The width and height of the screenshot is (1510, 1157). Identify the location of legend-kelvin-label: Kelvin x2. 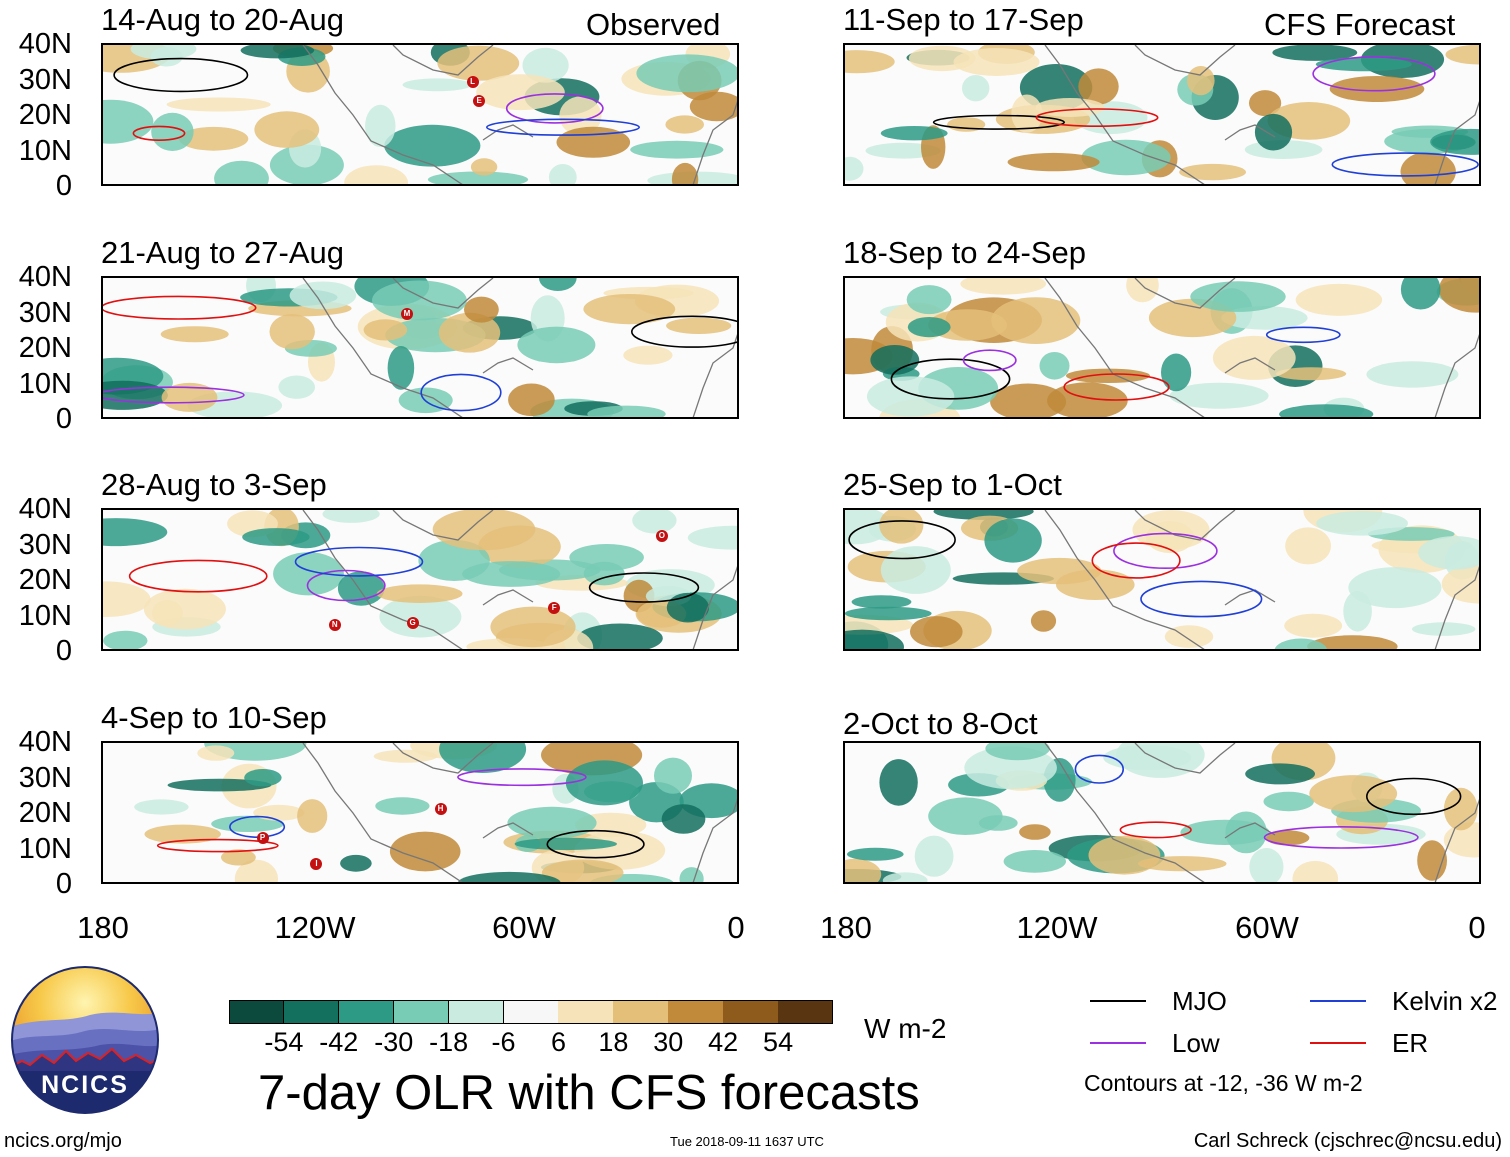
(1445, 1001).